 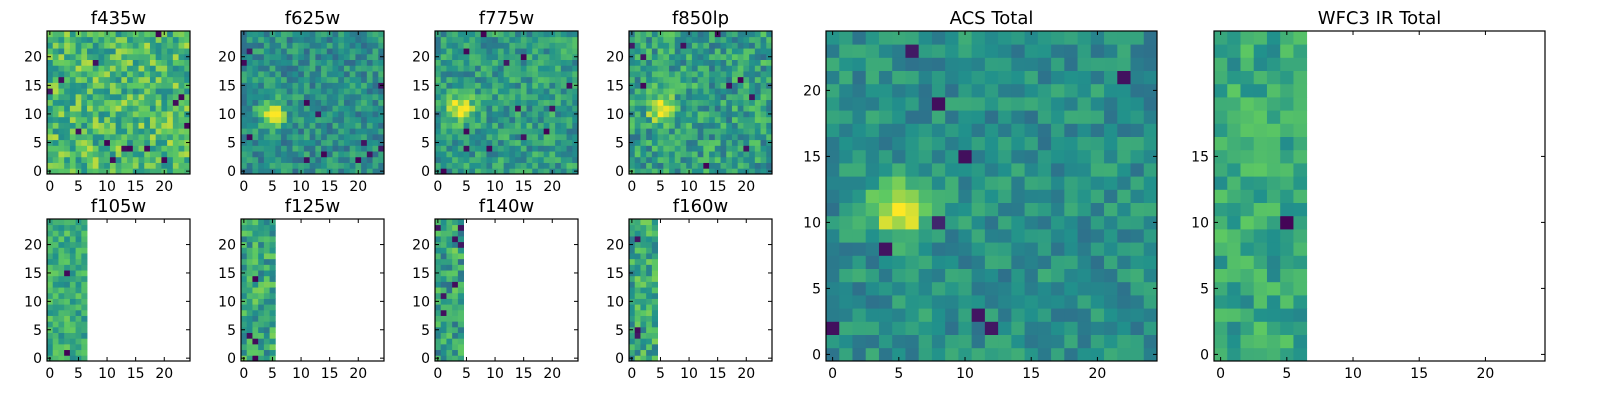 What do you see at coordinates (700, 18) in the screenshot?
I see `panel-title-f850lp: f850lp` at bounding box center [700, 18].